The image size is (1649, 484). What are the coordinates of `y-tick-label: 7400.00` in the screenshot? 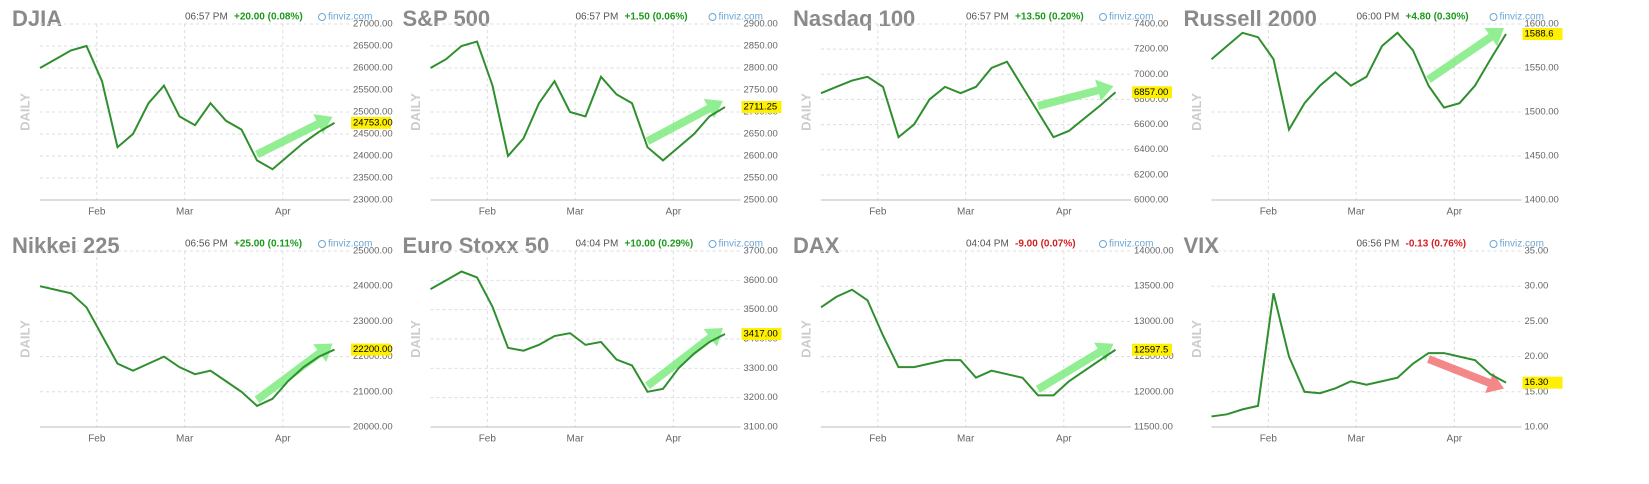 It's located at (1151, 24).